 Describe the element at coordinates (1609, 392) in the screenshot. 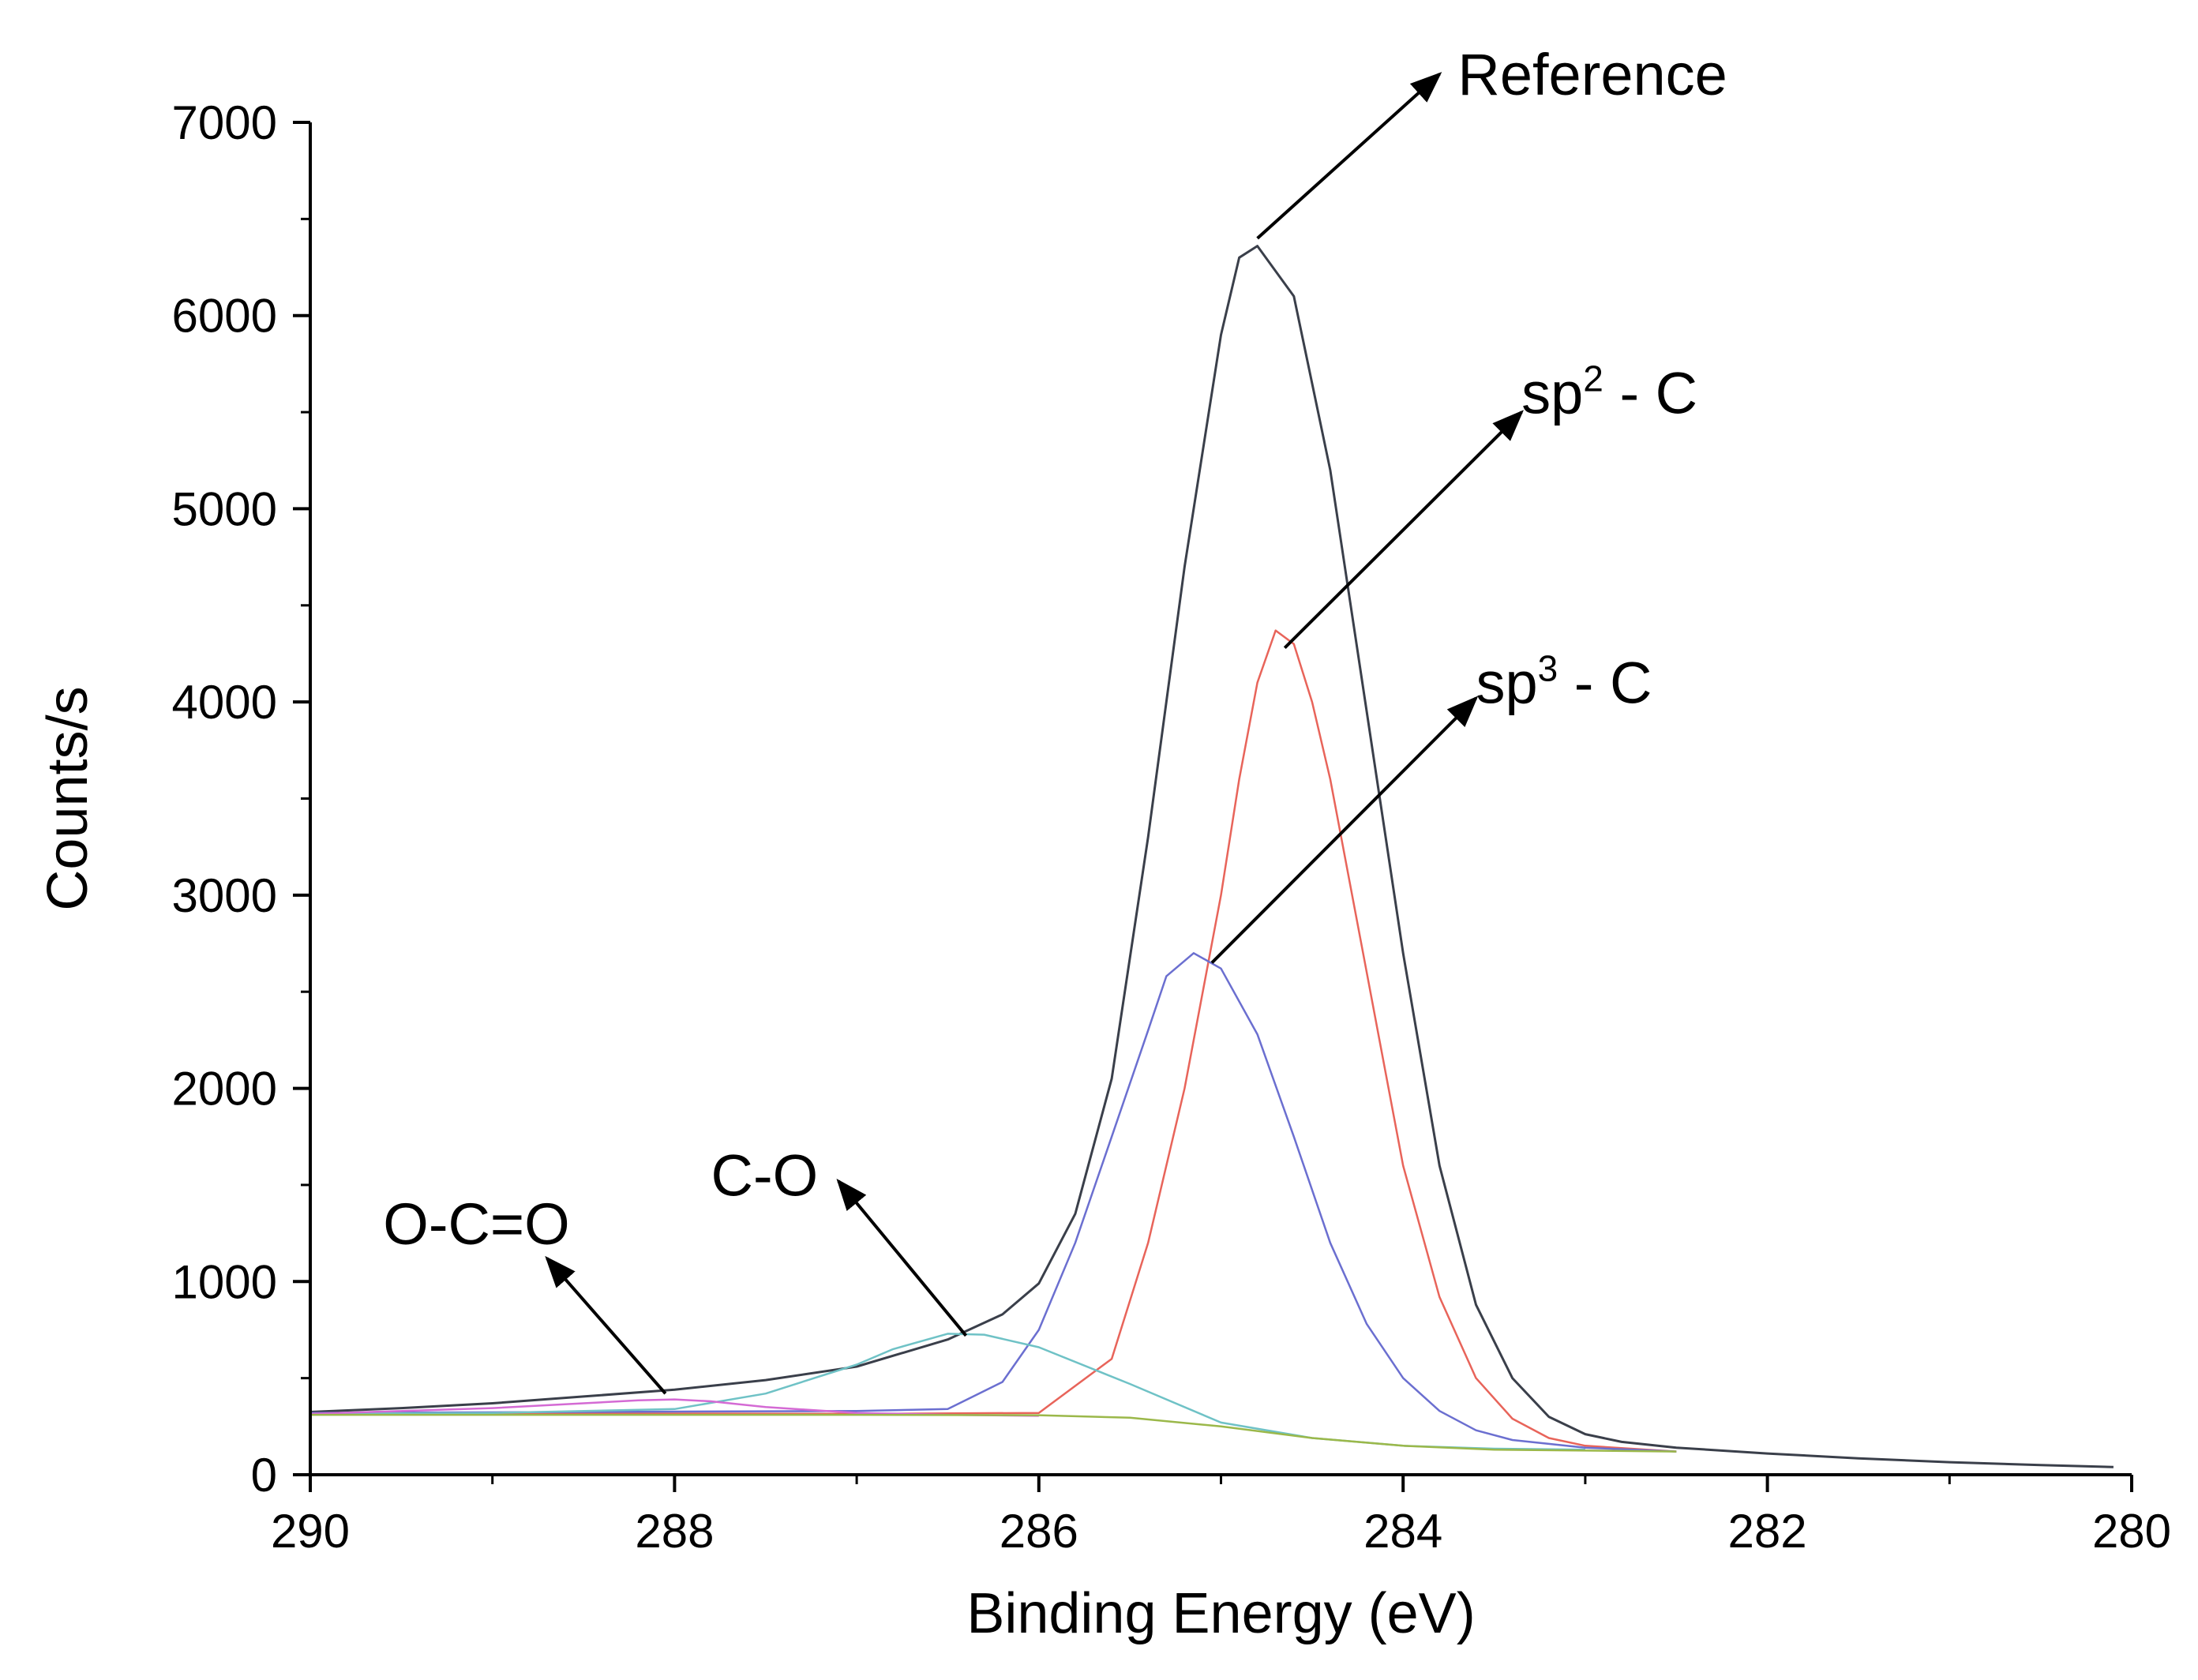

I see `annotation-label: sp2 - C` at that location.